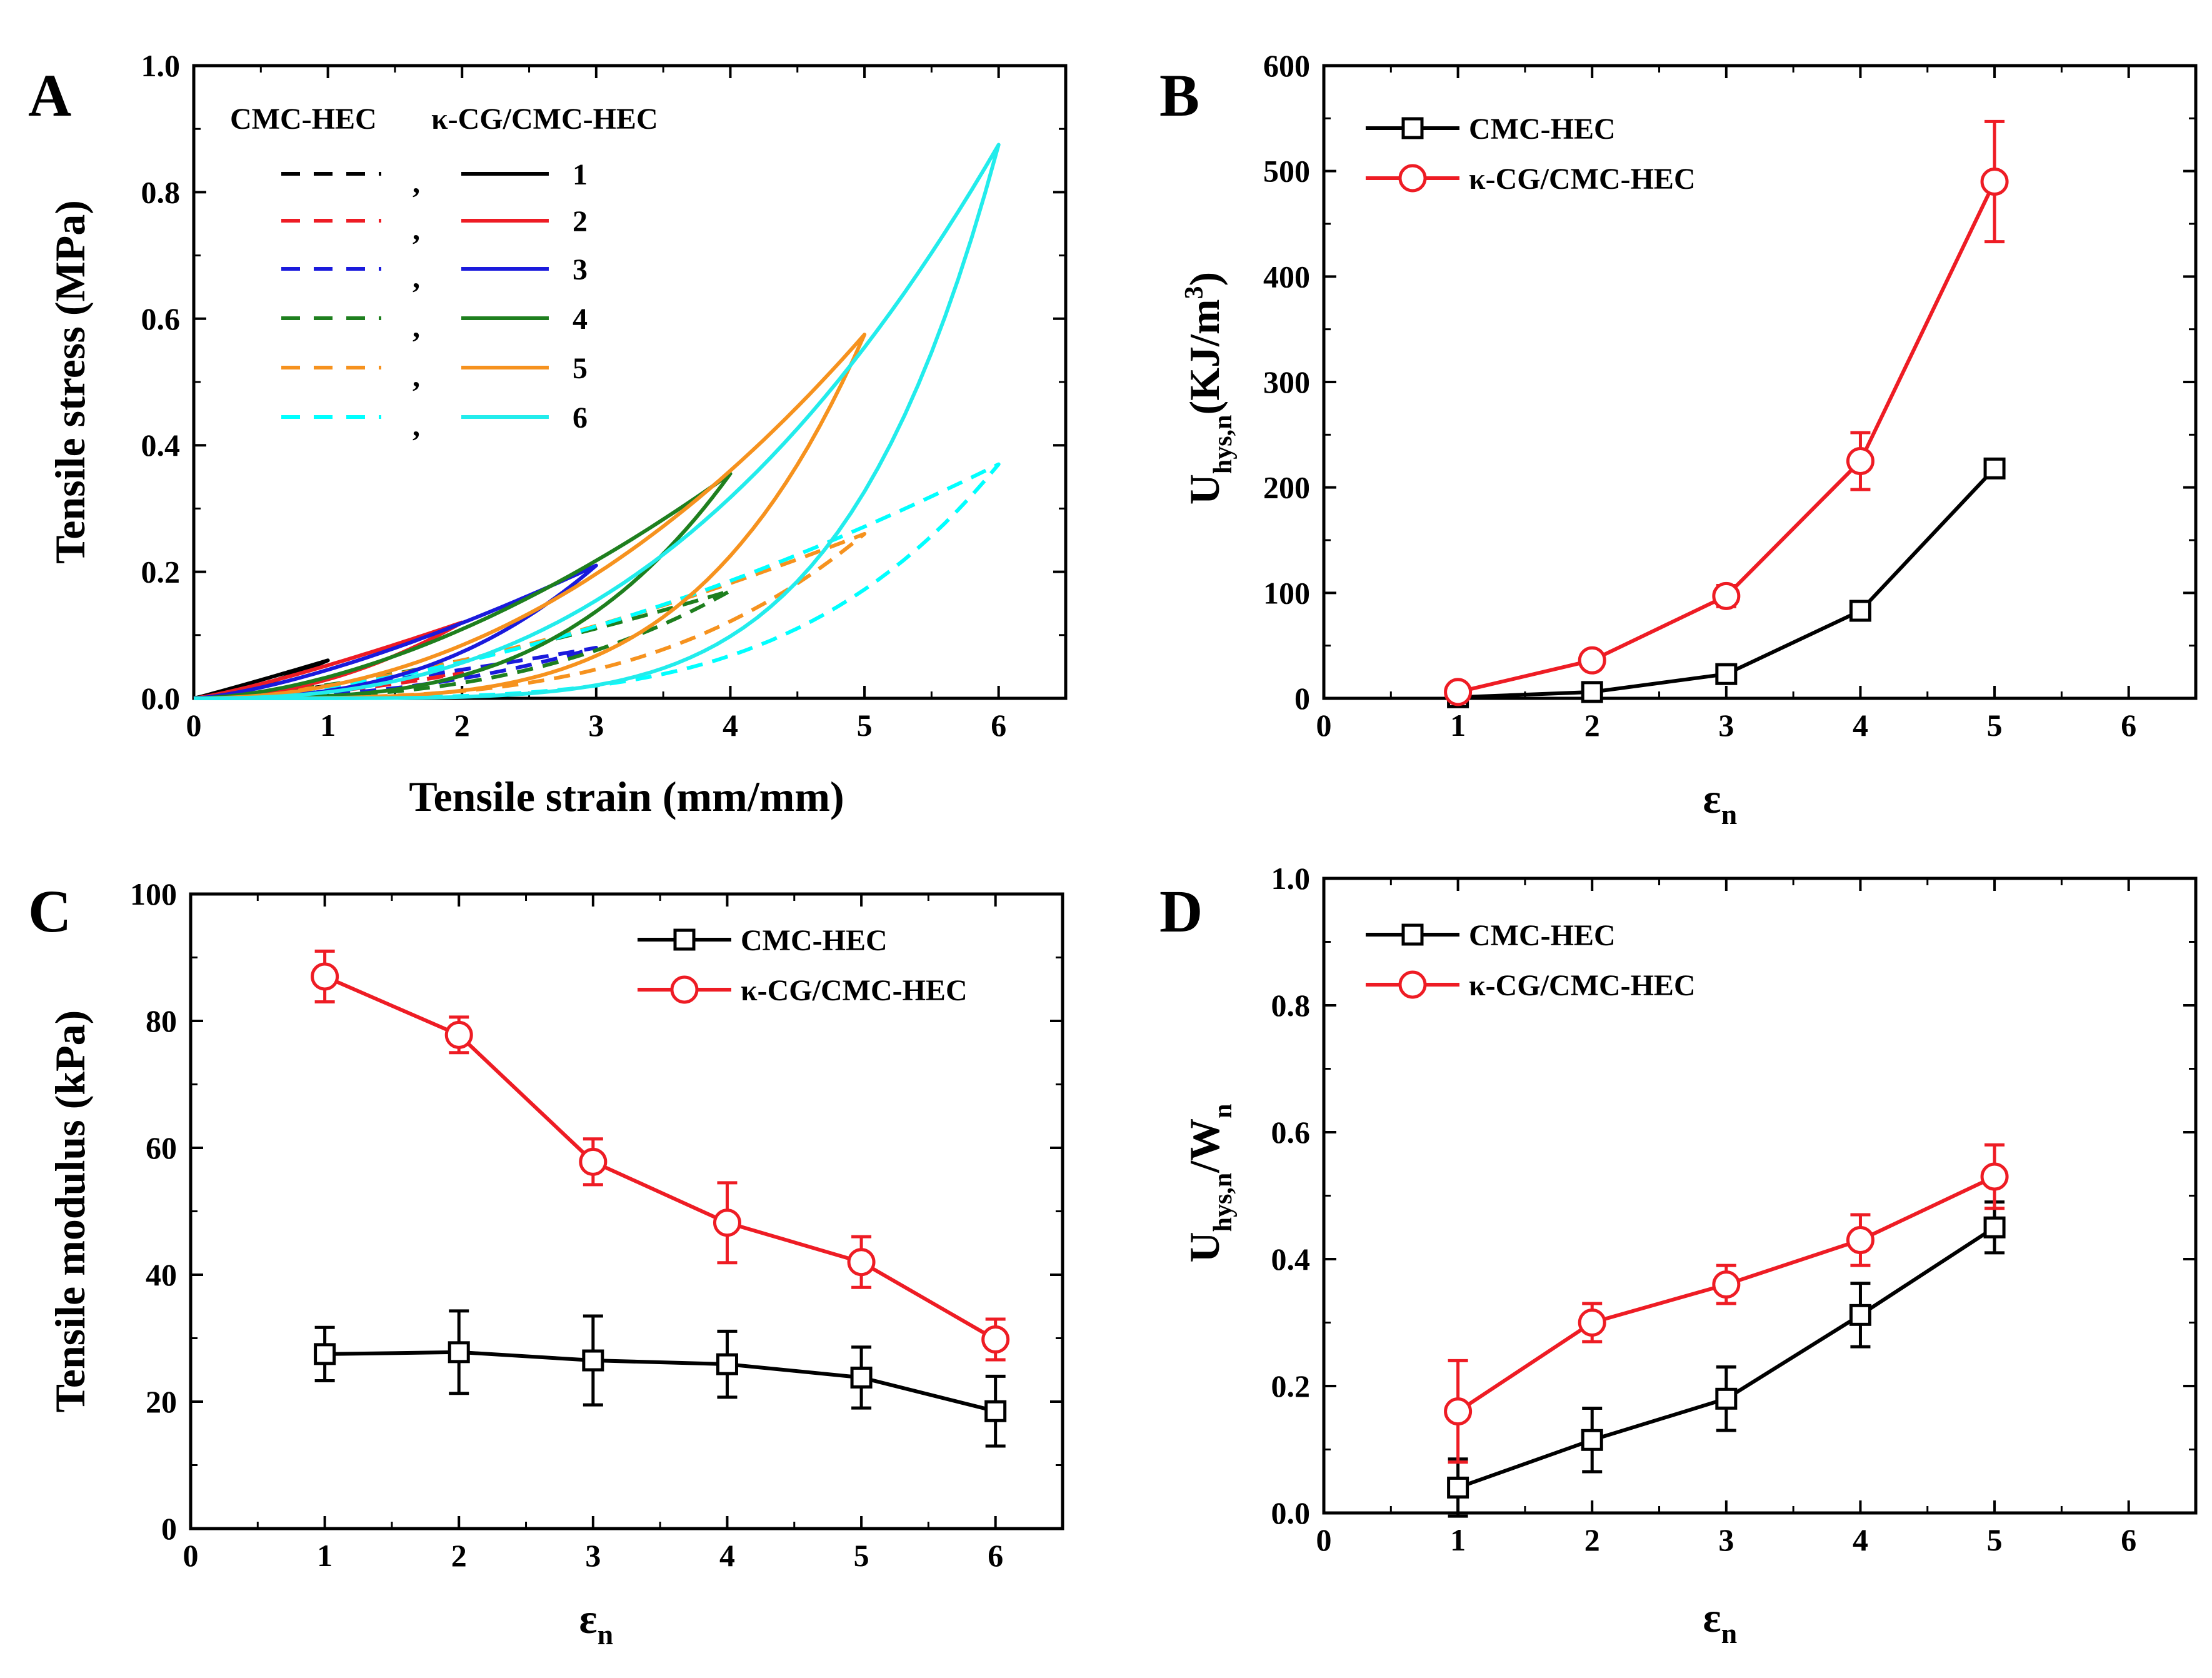 This screenshot has width=2212, height=1678. What do you see at coordinates (444, 273) in the screenshot?
I see `legend: CMC-HEC κ-CG/CMC-HEC, 1, 2, 3, 4, 5, 6` at bounding box center [444, 273].